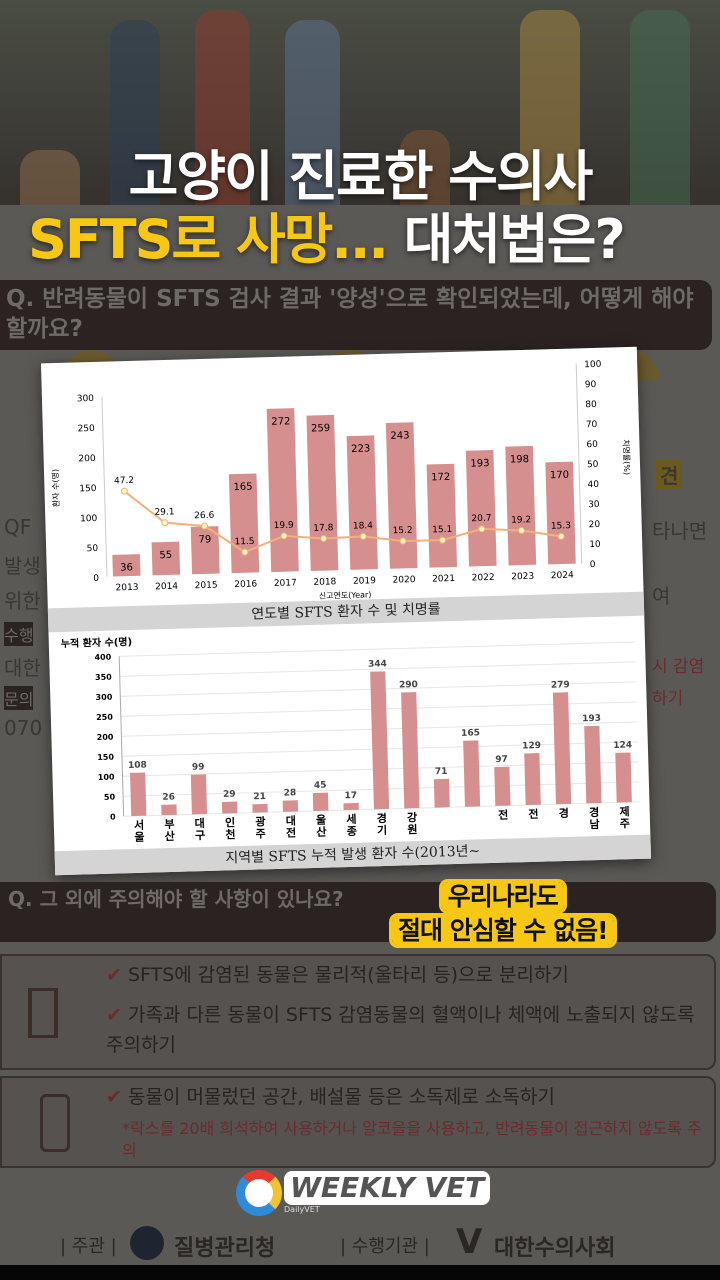 The width and height of the screenshot is (720, 1280). I want to click on bar-value-label: 259, so click(320, 429).